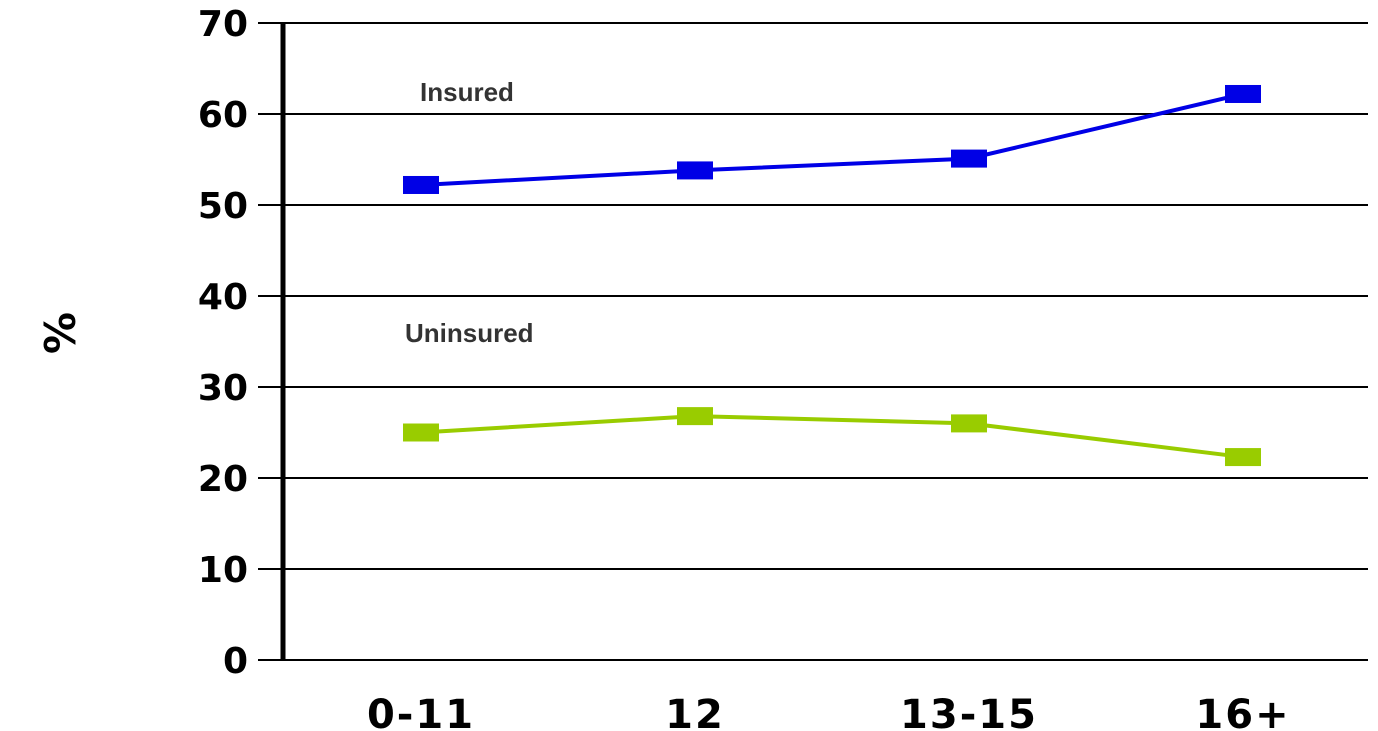  What do you see at coordinates (469, 212) in the screenshot?
I see `series-labels: Insured Uninsured` at bounding box center [469, 212].